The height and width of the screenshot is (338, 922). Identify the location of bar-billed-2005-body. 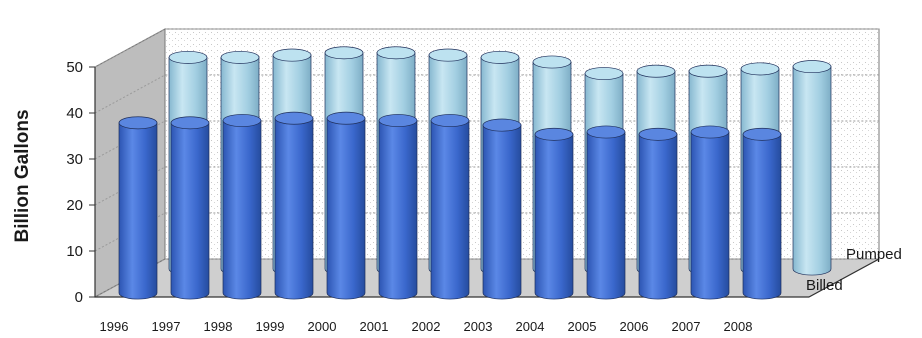
(606, 215).